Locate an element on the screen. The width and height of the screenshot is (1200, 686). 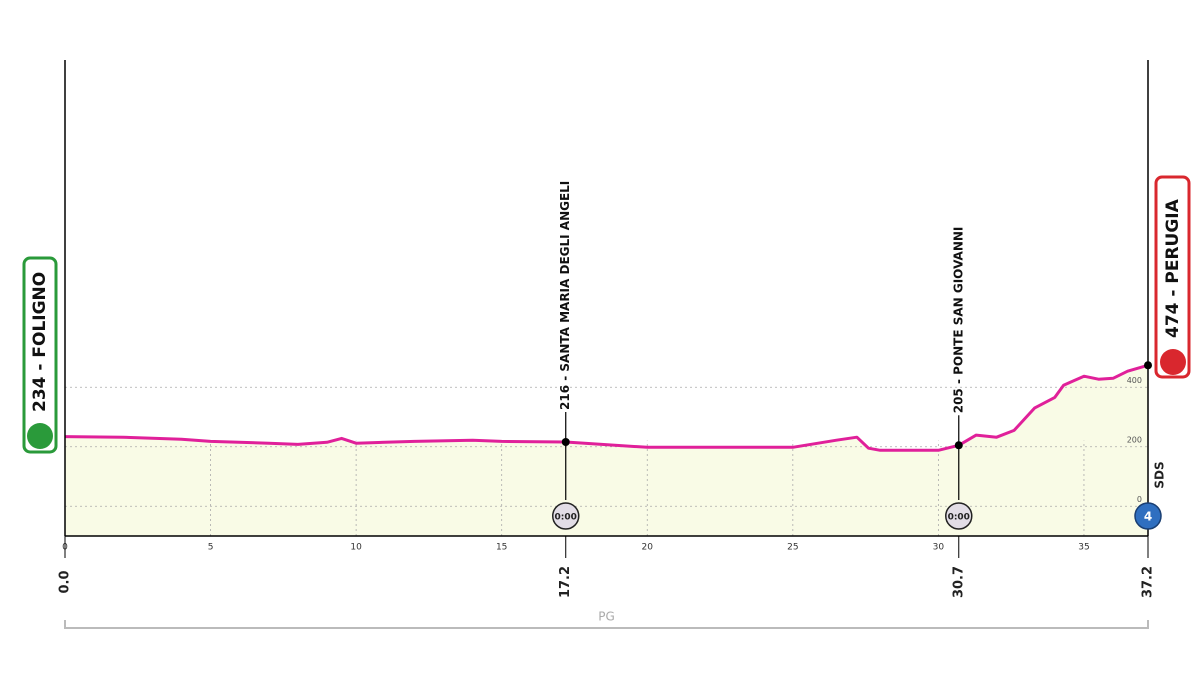
finish-icon is located at coordinates (1173, 362).